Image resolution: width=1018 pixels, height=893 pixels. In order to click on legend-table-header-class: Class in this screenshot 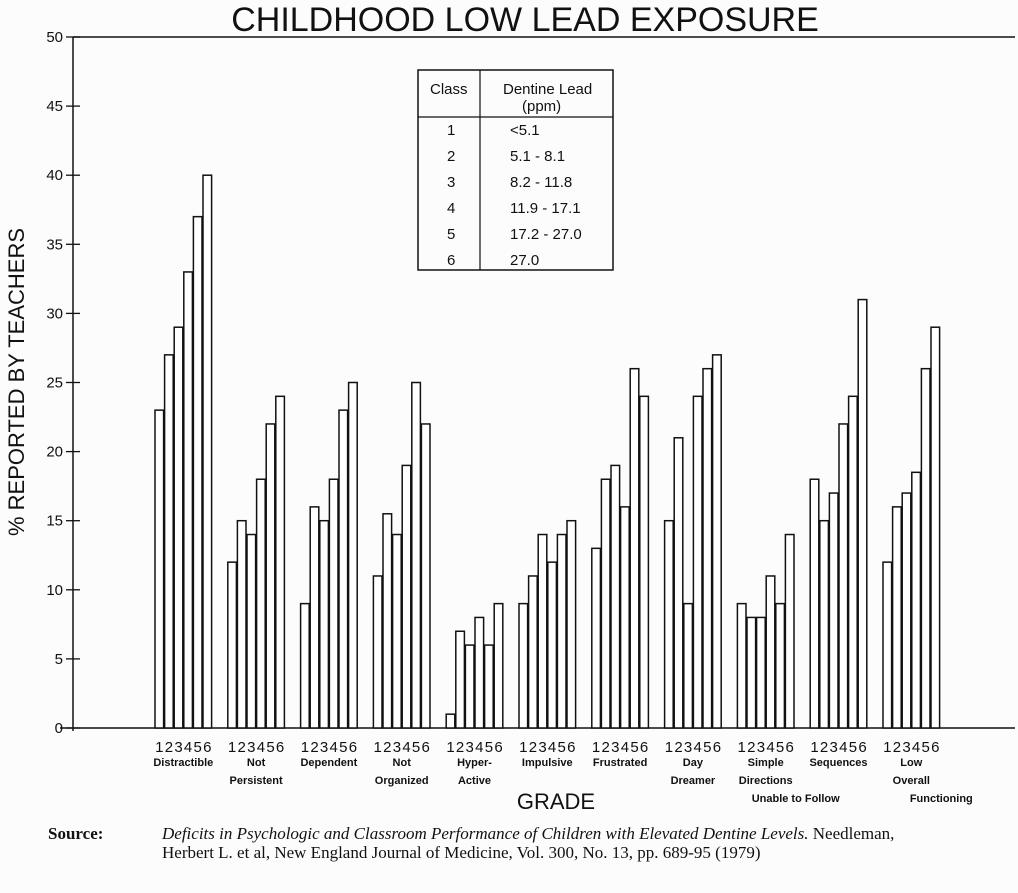, I will do `click(449, 89)`.